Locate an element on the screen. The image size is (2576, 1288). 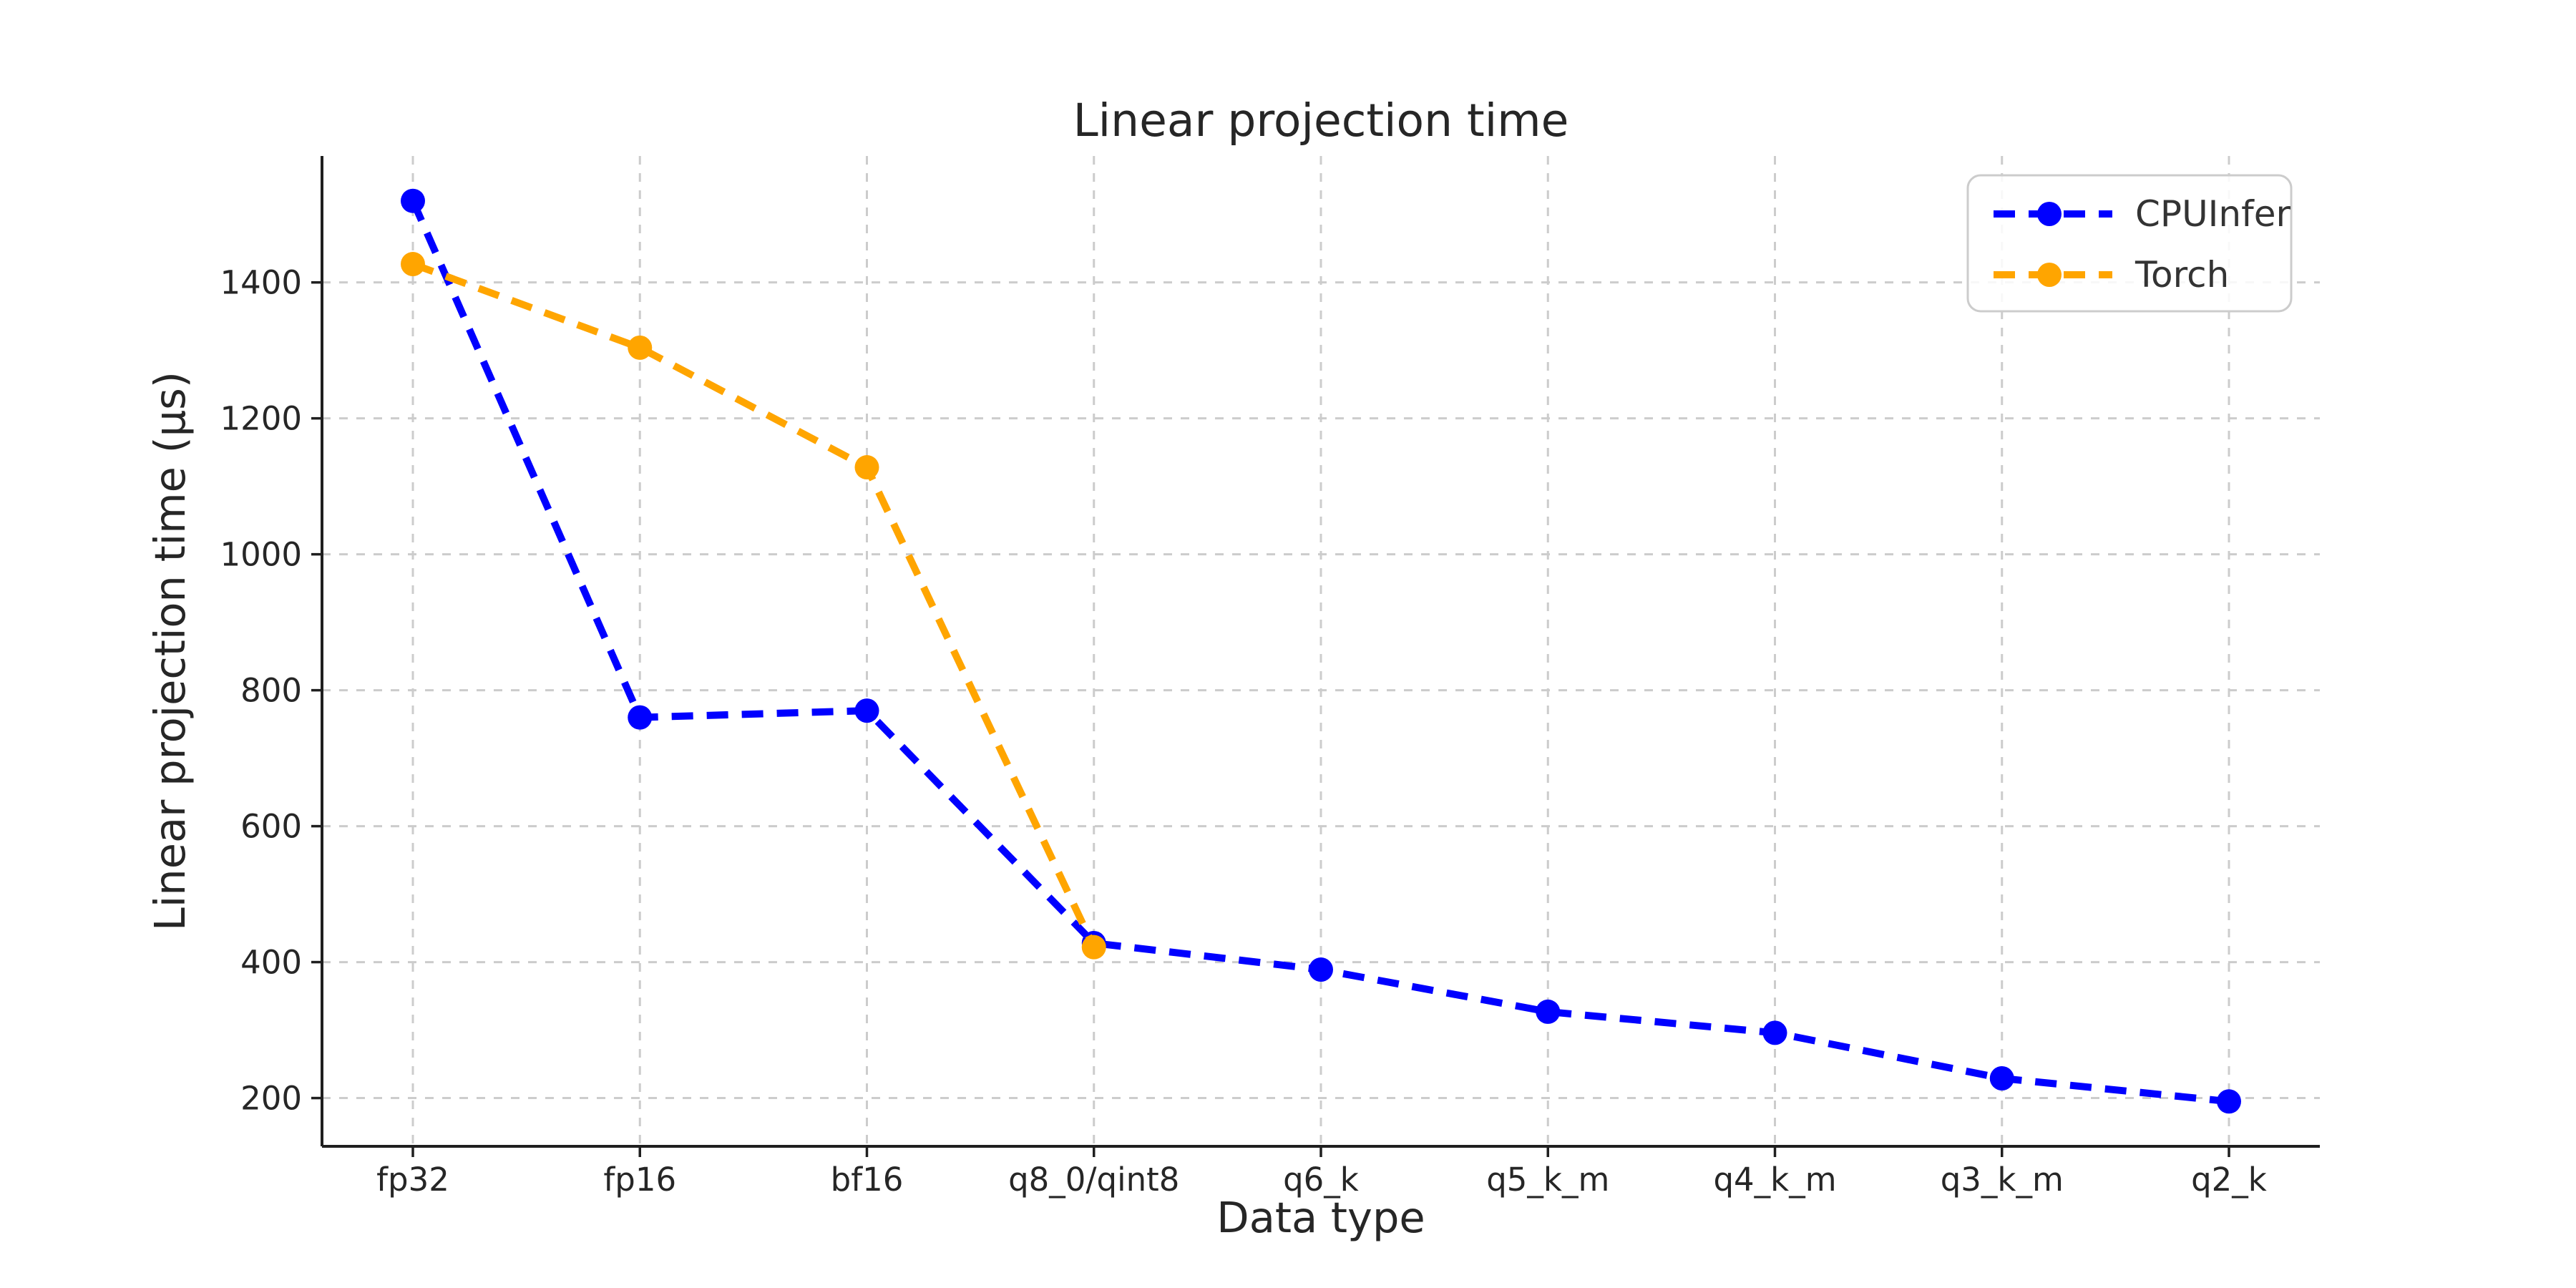
y-tick-label: 400 is located at coordinates (271, 963).